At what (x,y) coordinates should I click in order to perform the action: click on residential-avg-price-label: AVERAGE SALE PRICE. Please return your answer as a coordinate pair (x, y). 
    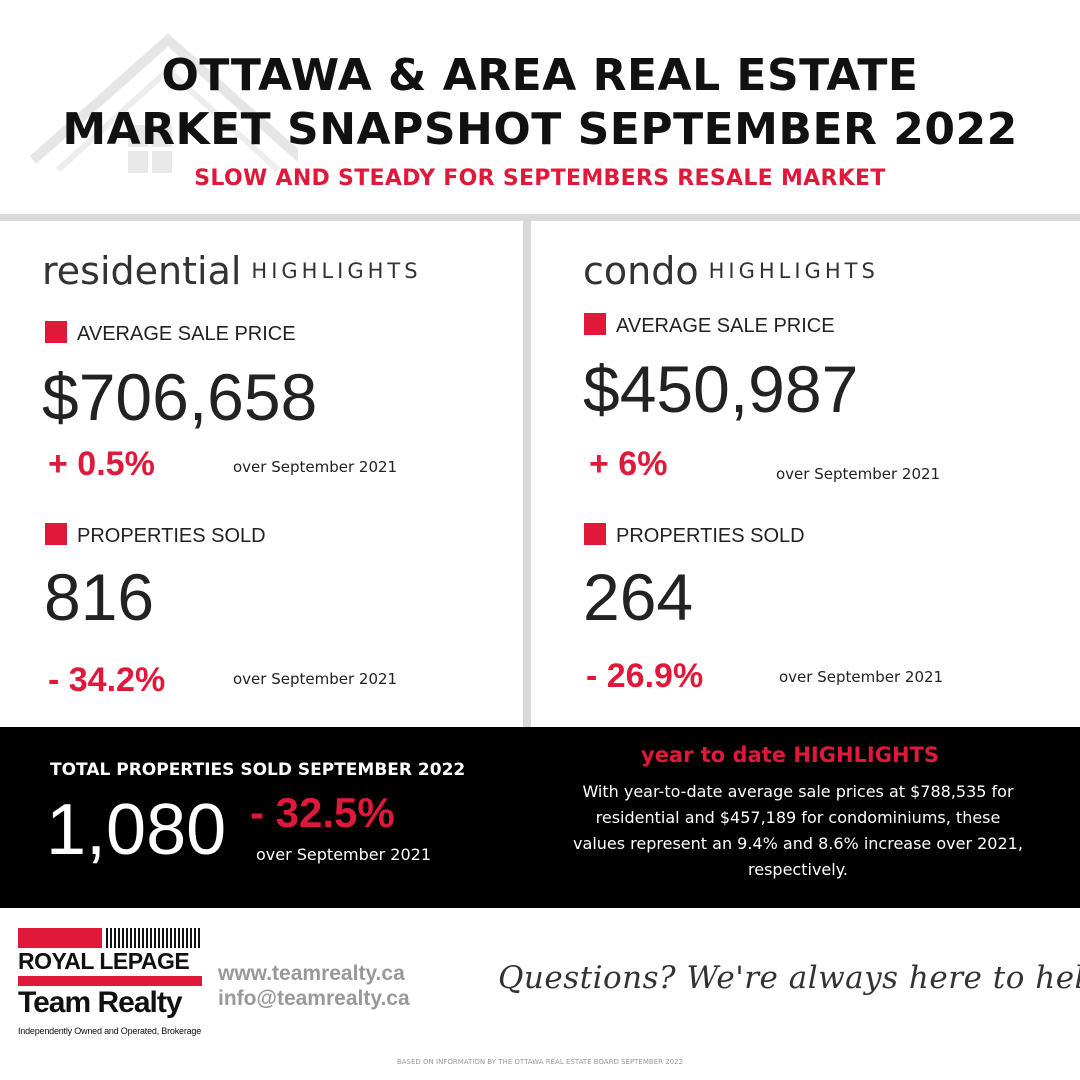
    Looking at the image, I should click on (170, 333).